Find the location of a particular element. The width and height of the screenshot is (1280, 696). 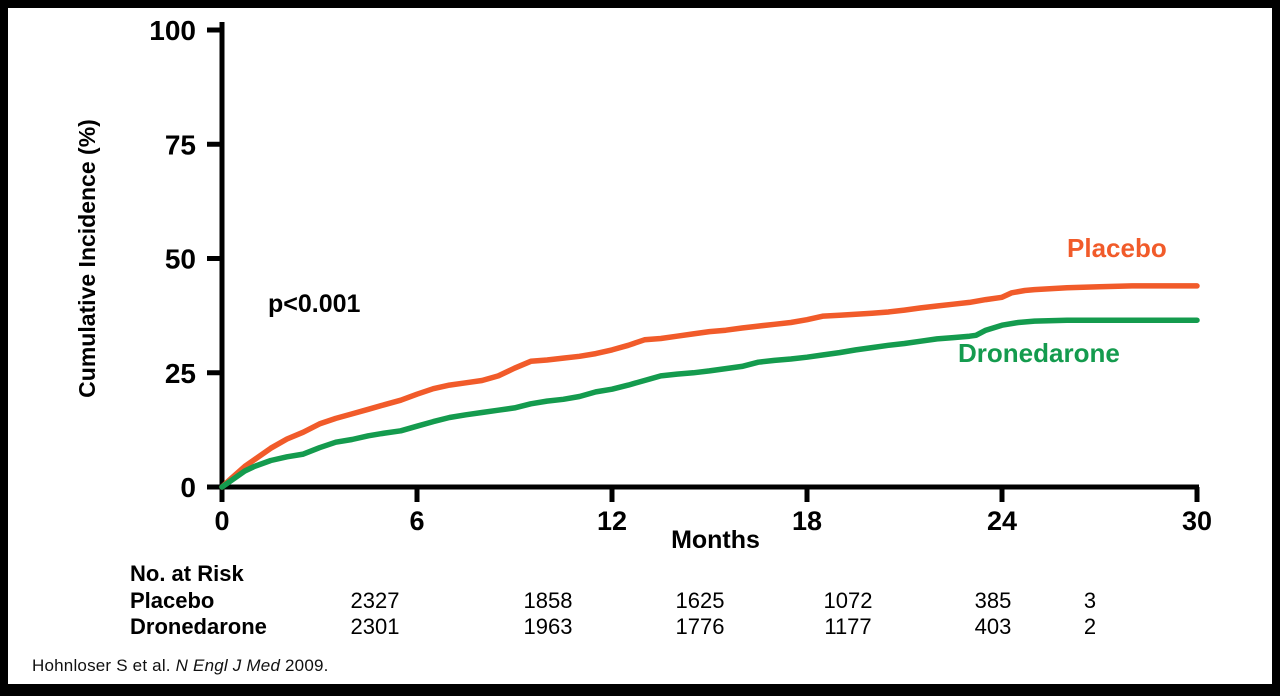

risk-value: 1776 is located at coordinates (700, 626).